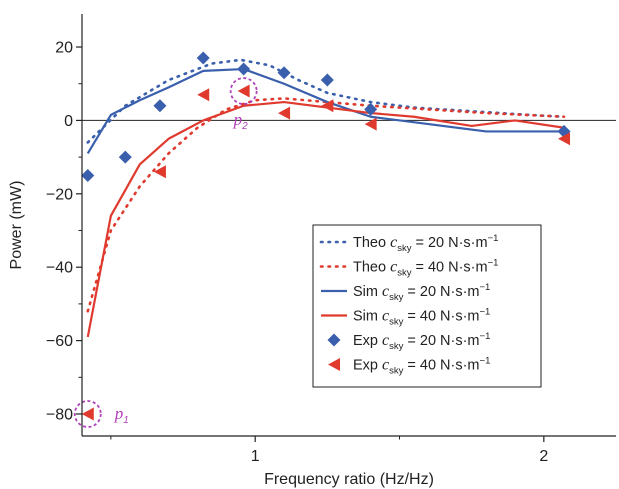  What do you see at coordinates (121, 415) in the screenshot?
I see `annotation-label-p1: p1` at bounding box center [121, 415].